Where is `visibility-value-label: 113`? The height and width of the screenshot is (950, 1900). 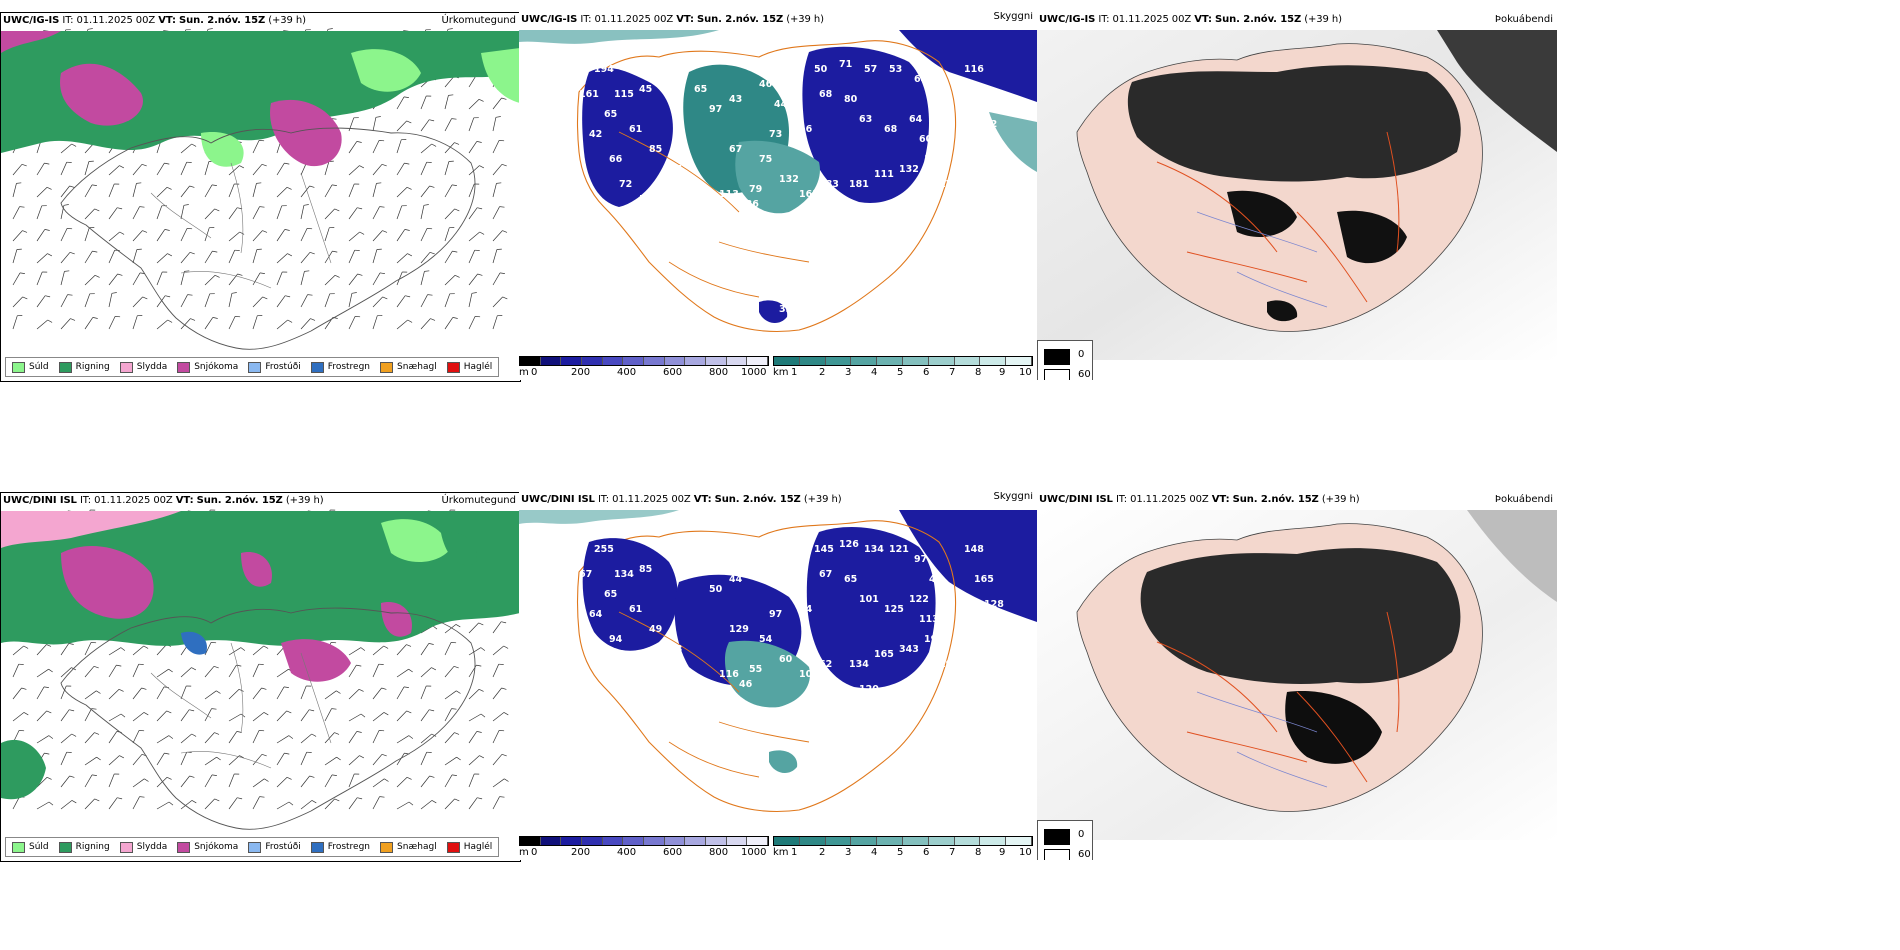
visibility-value-label: 113 is located at coordinates (729, 194).